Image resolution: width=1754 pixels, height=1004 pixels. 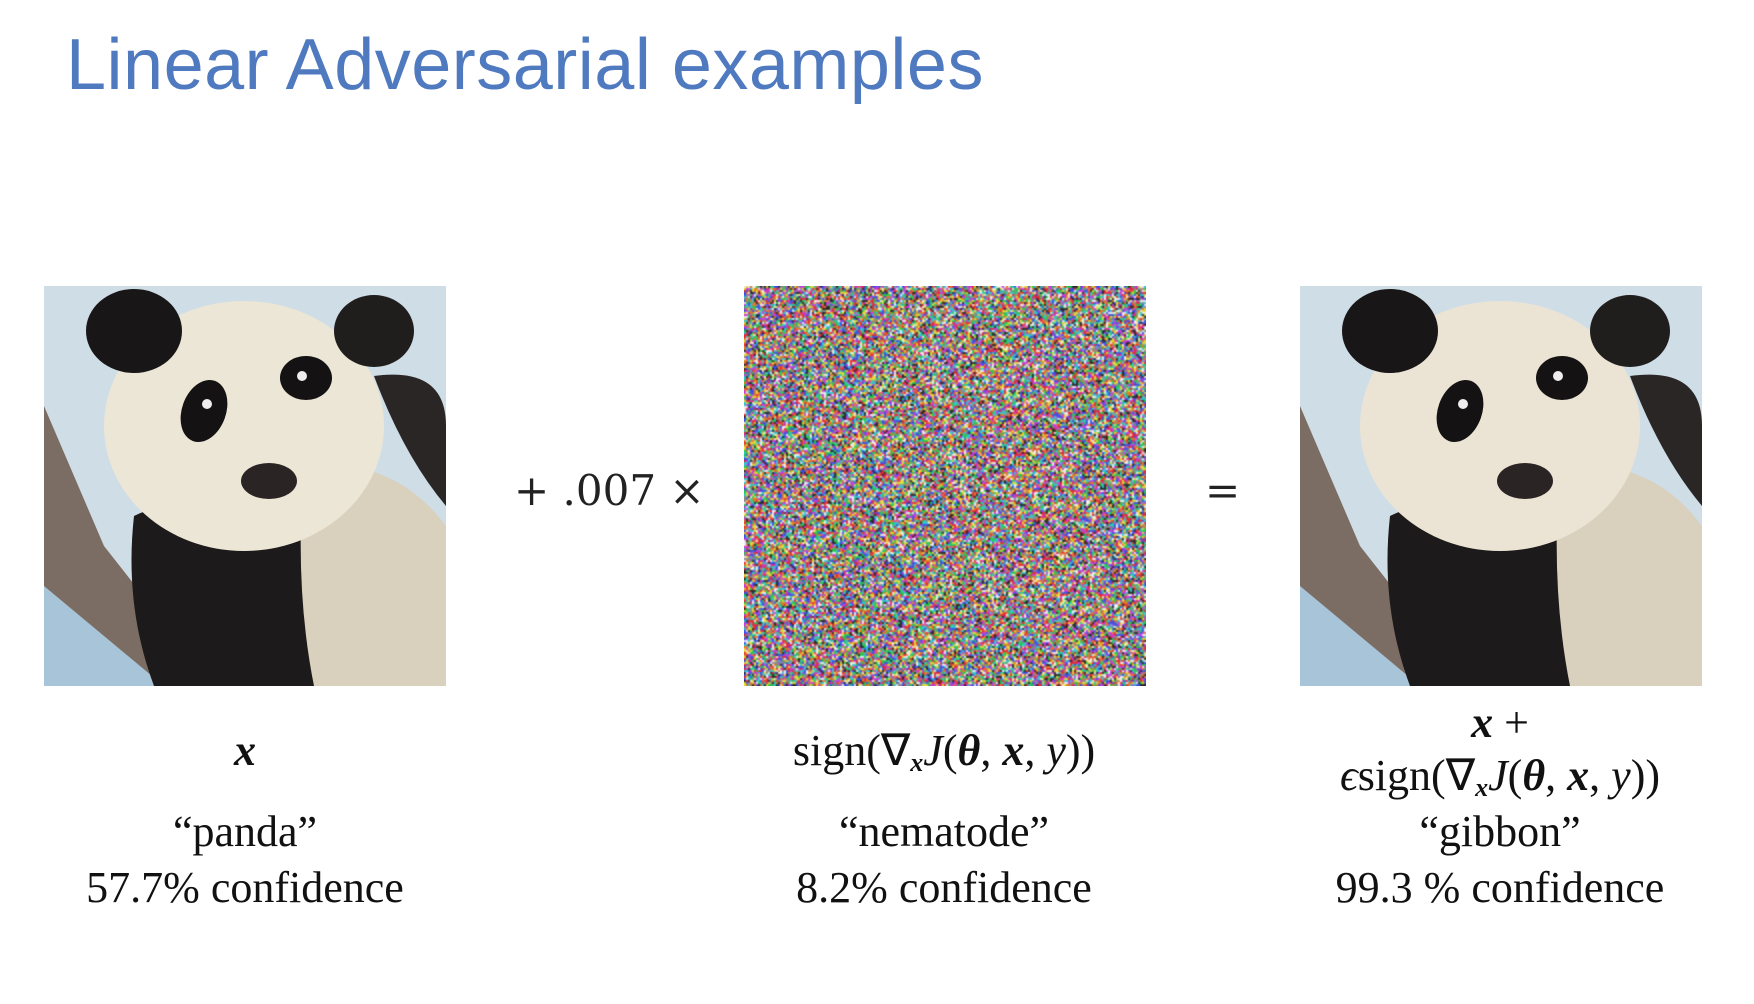 I want to click on formula-line2: ϵsign(∇xJ(θ, x, y)), so click(x=1500, y=776).